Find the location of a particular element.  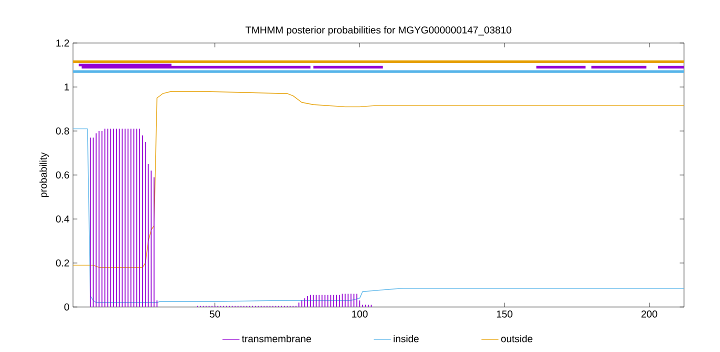

y-tick-label: 0.6 is located at coordinates (63, 175).